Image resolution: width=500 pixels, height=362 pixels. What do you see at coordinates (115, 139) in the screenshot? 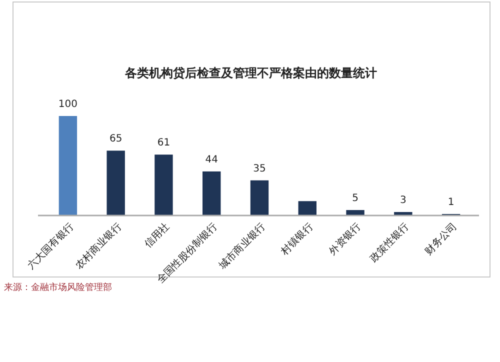
I see `data-label: 65` at bounding box center [115, 139].